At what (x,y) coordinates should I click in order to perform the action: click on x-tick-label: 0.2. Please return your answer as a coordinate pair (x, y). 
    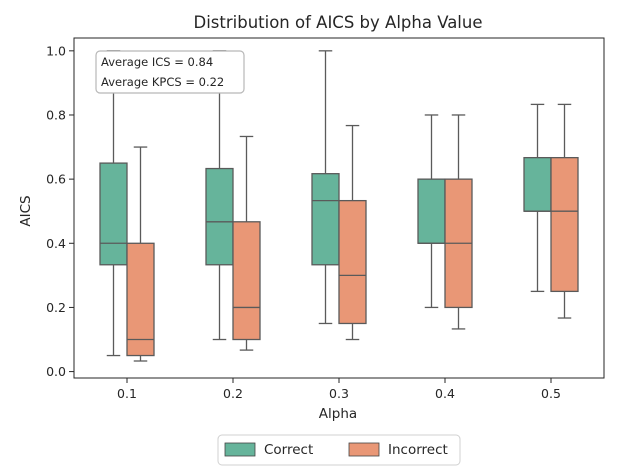
    Looking at the image, I should click on (233, 393).